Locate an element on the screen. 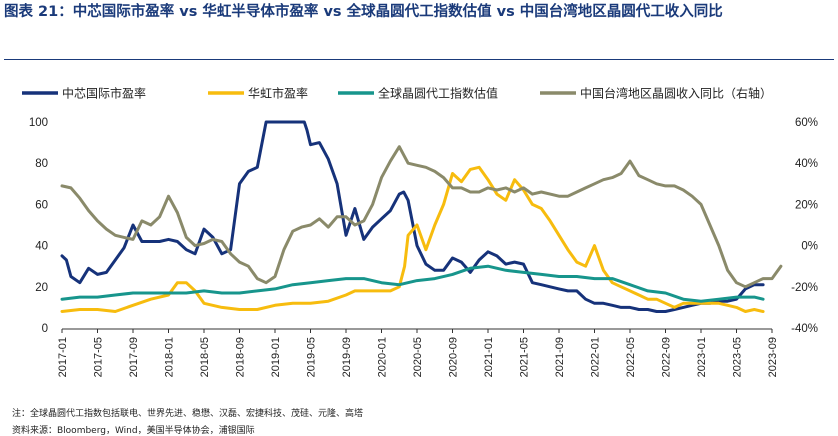 The width and height of the screenshot is (838, 436). x-tick-label: 2022-01 is located at coordinates (596, 357).